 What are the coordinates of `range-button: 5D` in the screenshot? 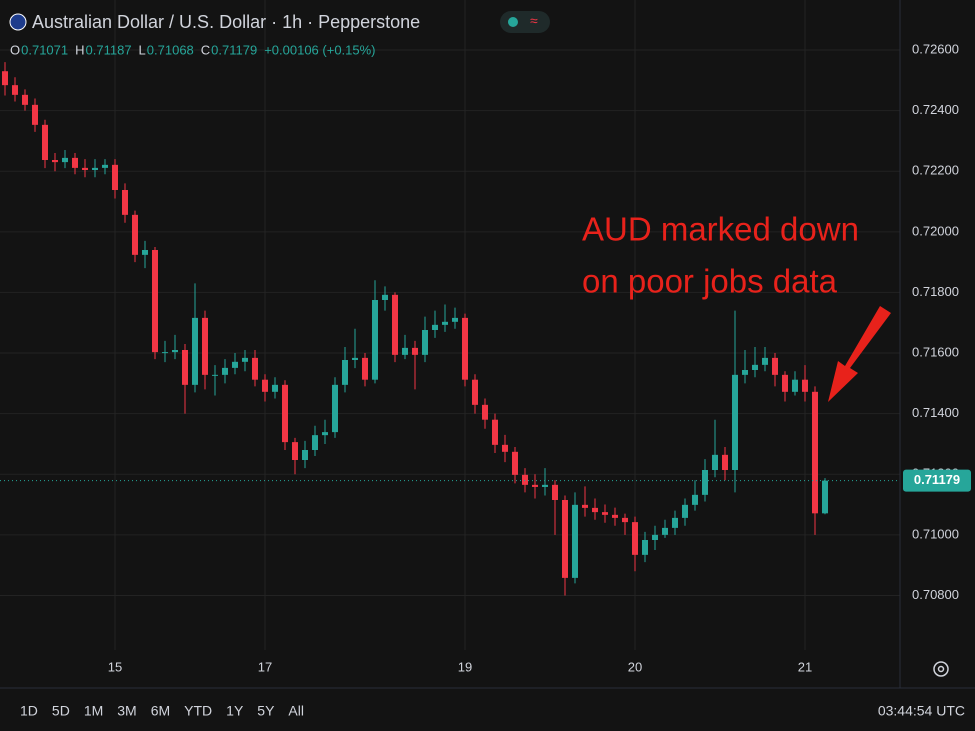 It's located at (61, 711).